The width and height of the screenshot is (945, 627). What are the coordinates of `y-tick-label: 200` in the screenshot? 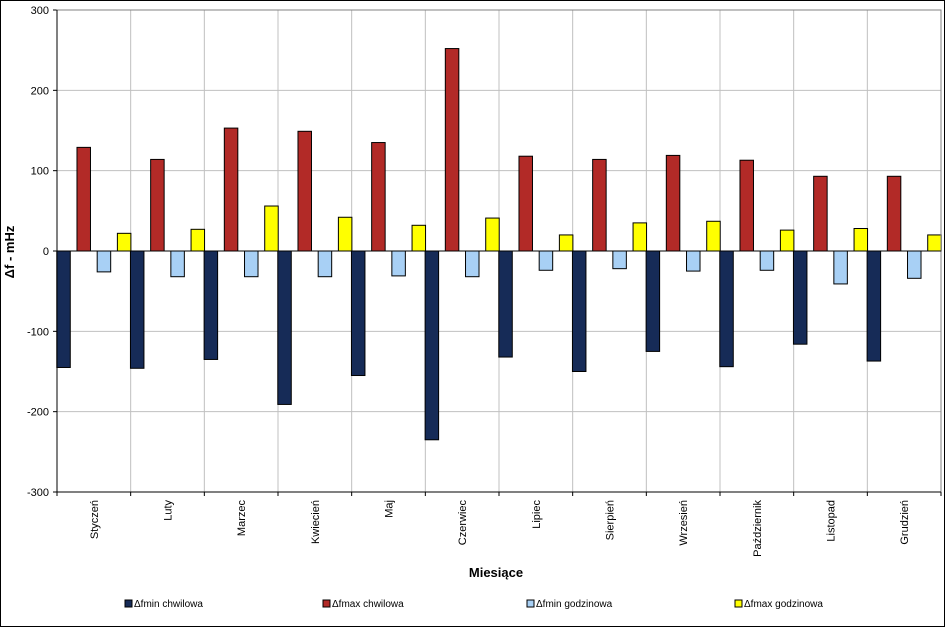 It's located at (40, 91).